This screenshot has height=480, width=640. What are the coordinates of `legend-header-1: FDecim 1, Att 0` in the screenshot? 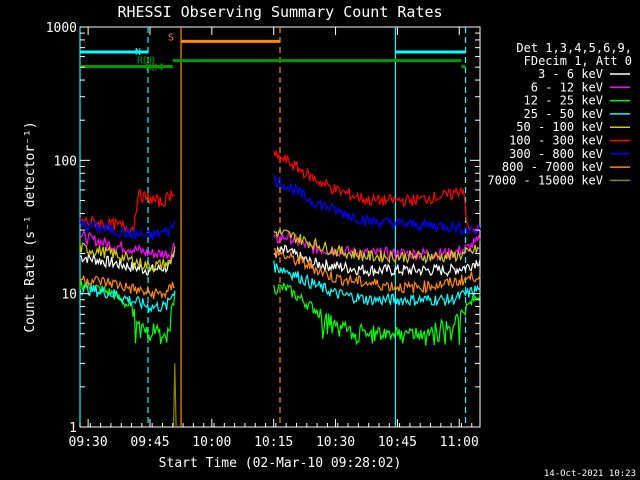 It's located at (578, 61).